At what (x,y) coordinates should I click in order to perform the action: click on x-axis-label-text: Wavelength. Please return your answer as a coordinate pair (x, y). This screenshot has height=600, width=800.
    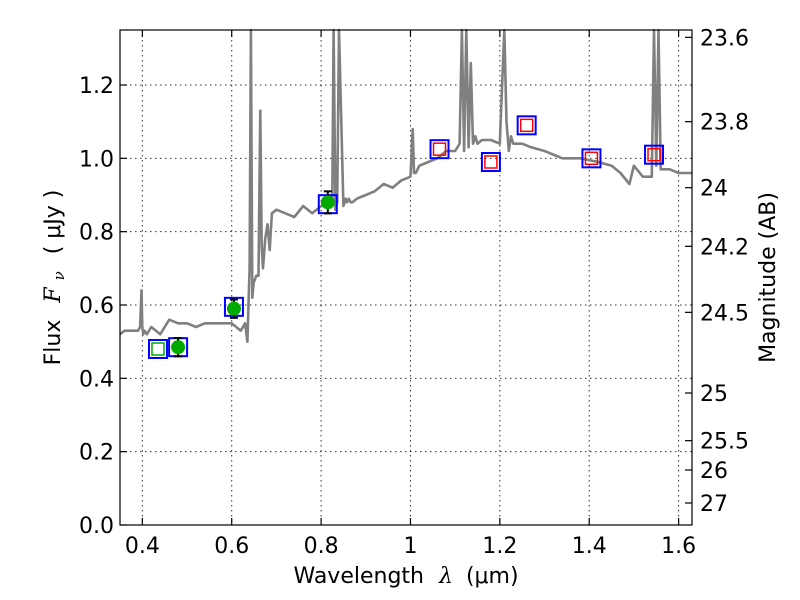
    Looking at the image, I should click on (358, 576).